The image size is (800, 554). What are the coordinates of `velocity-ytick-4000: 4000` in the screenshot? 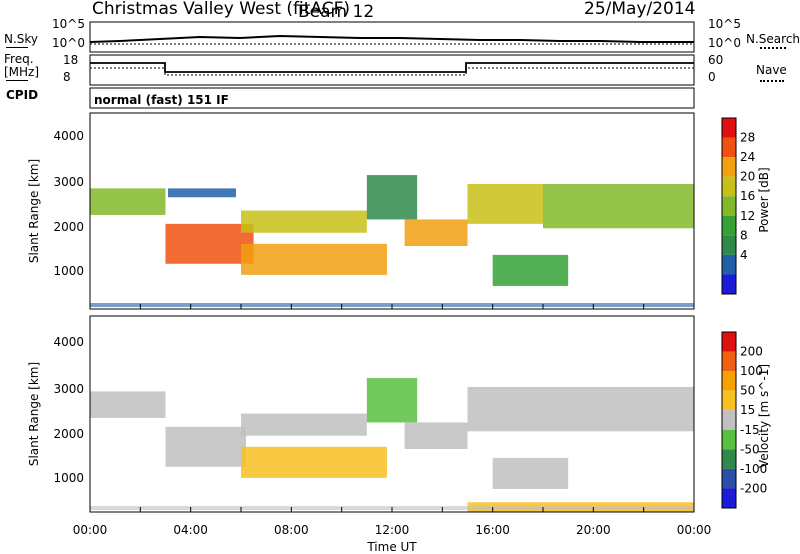 It's located at (68, 342).